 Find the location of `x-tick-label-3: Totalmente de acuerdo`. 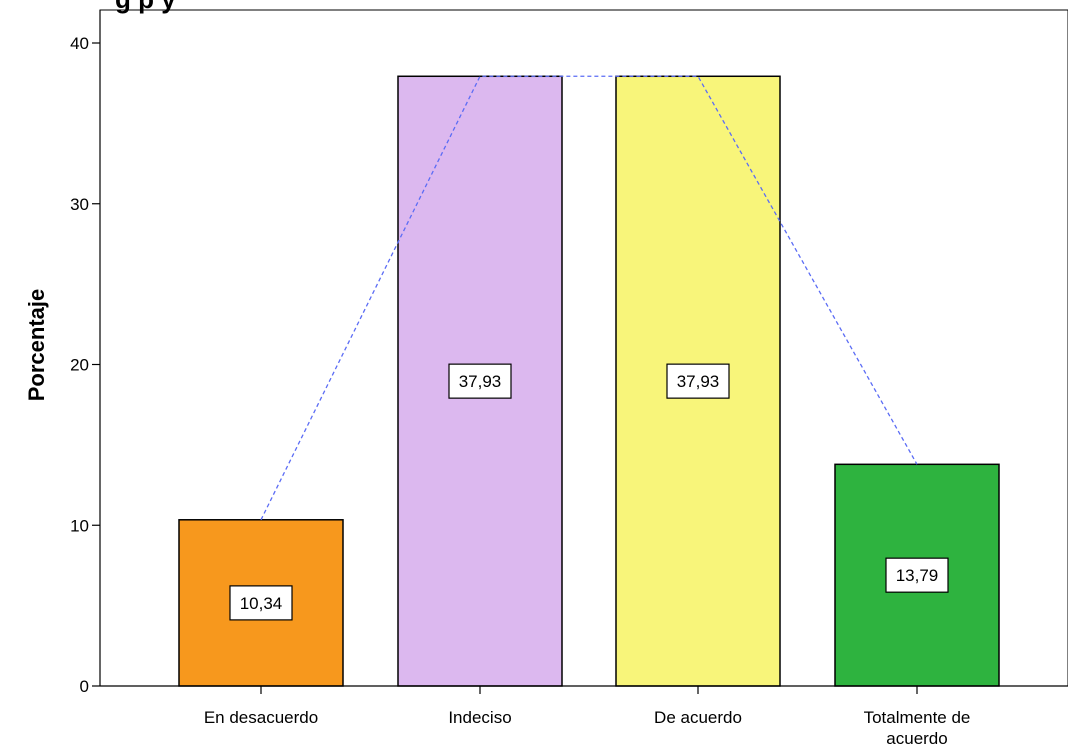

x-tick-label-3: Totalmente de acuerdo is located at coordinates (917, 728).